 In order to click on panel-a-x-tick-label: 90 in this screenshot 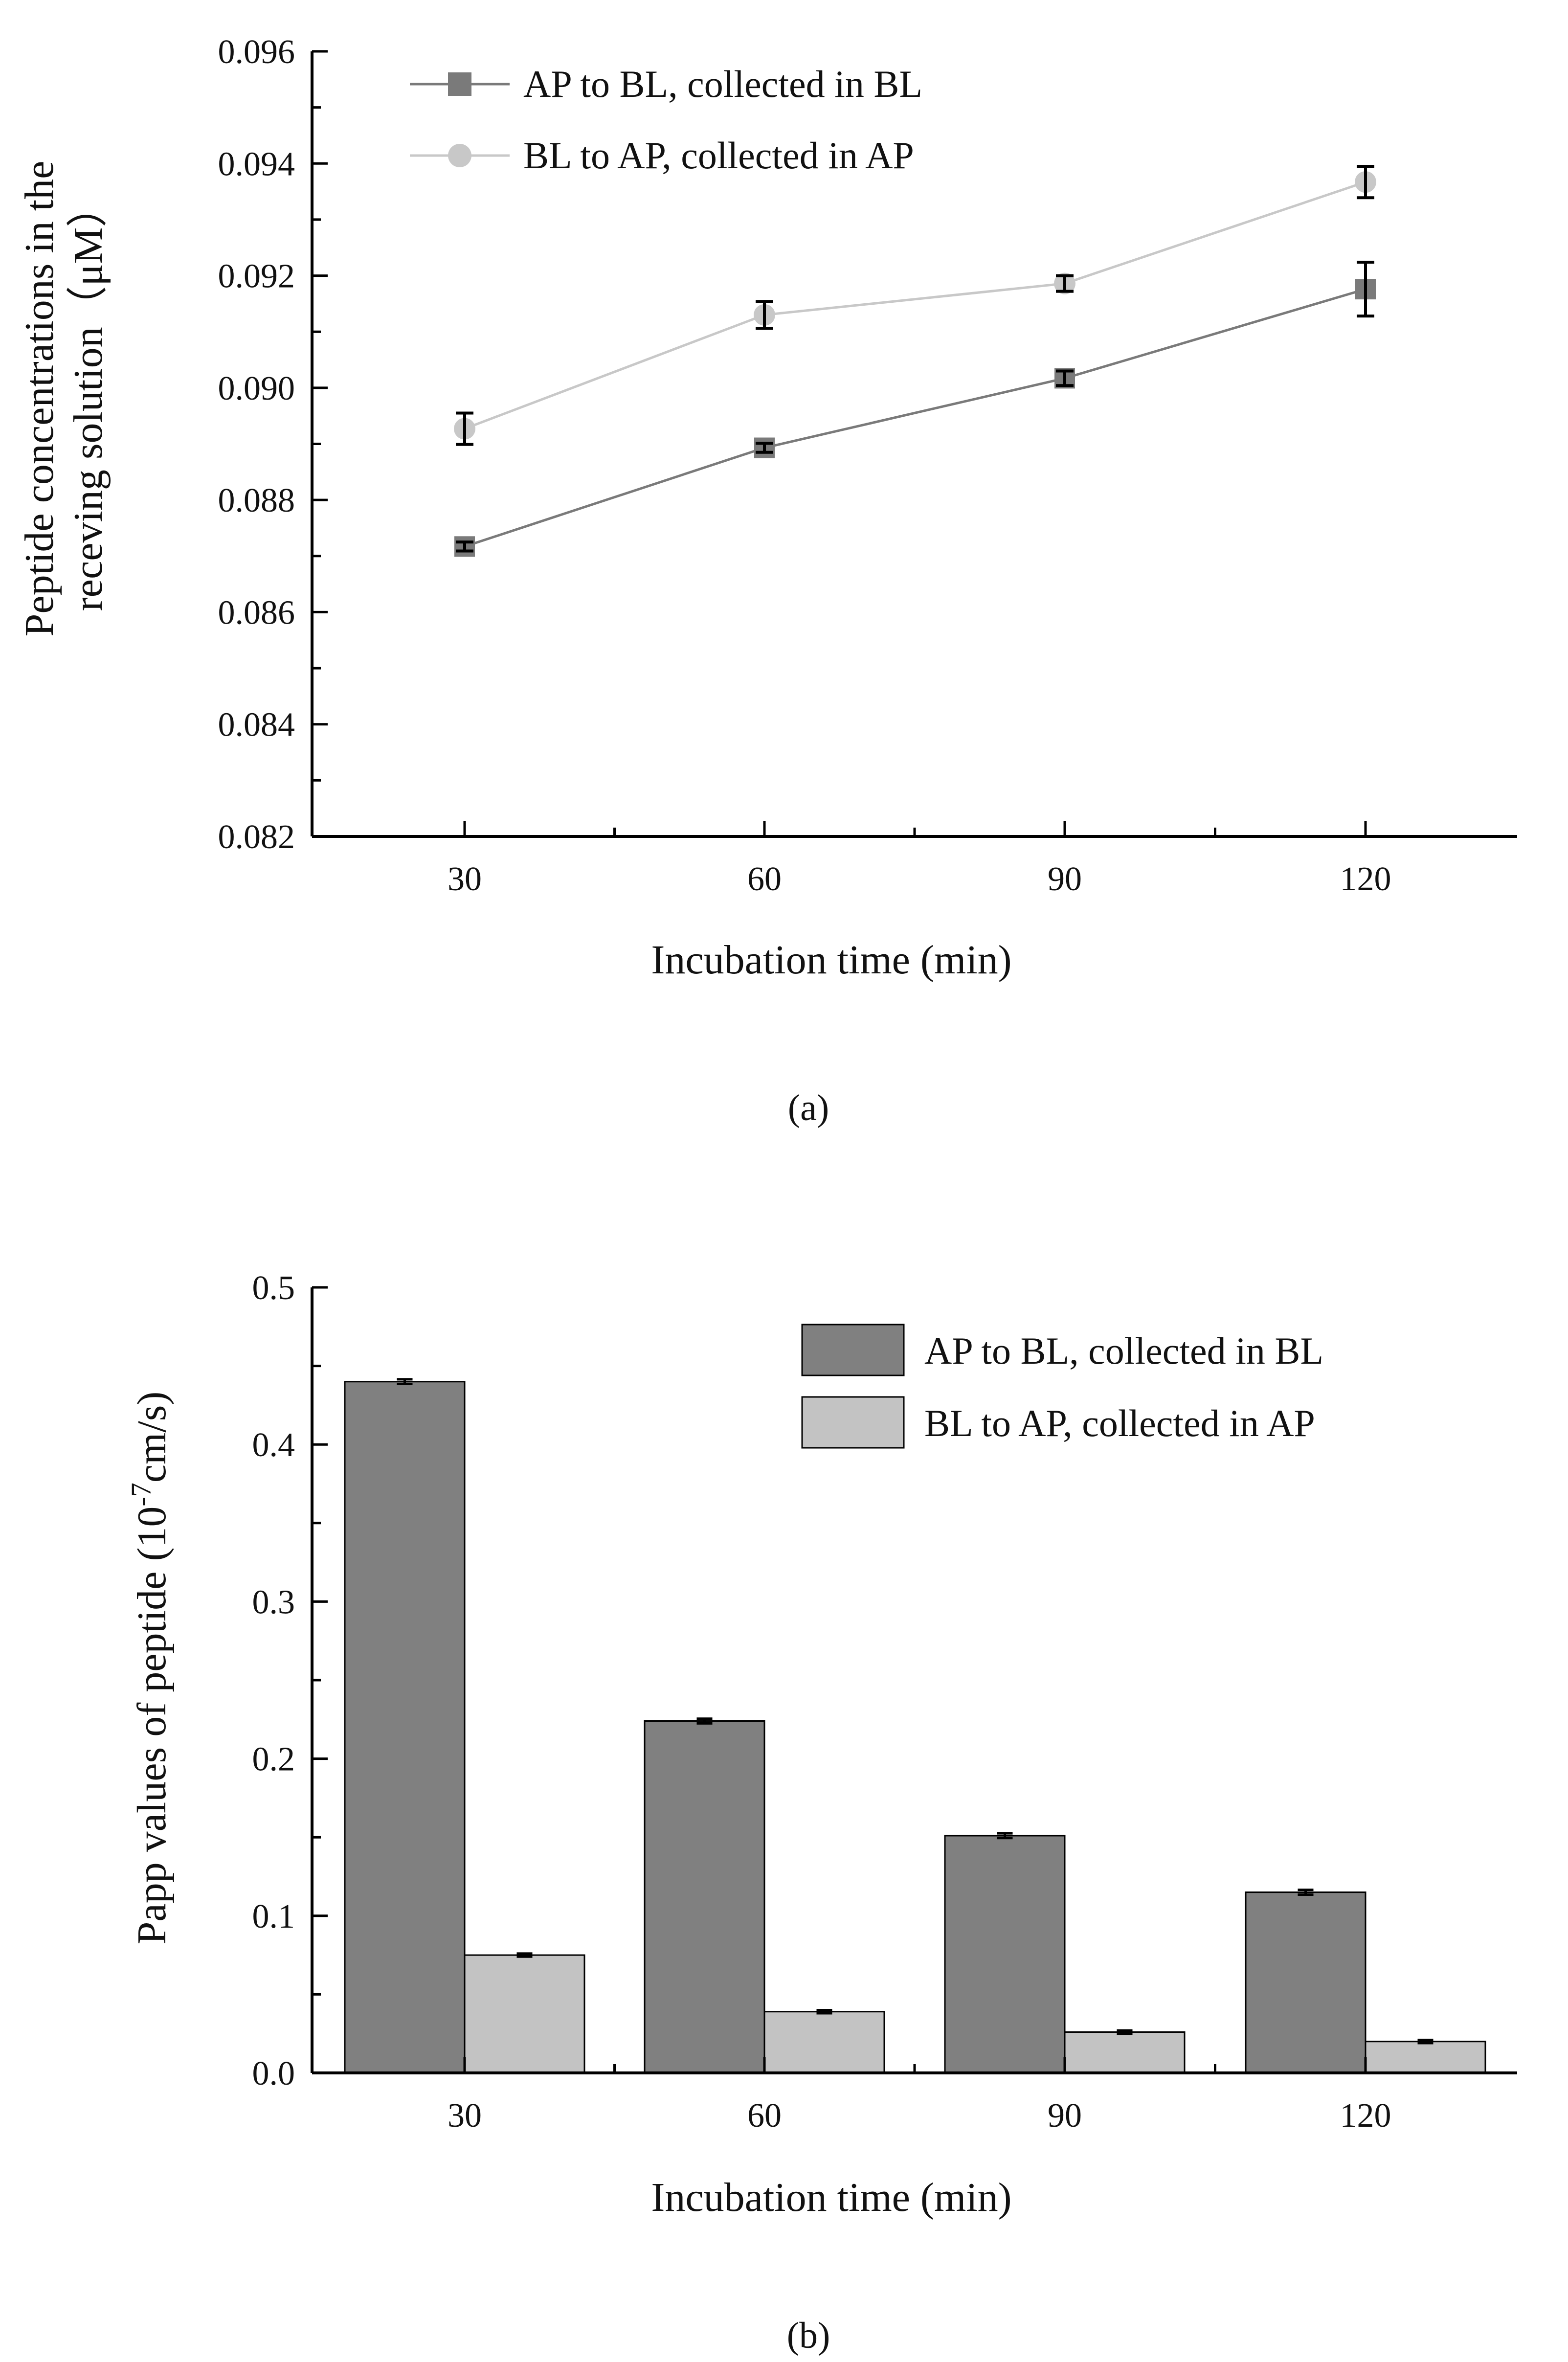, I will do `click(1065, 879)`.